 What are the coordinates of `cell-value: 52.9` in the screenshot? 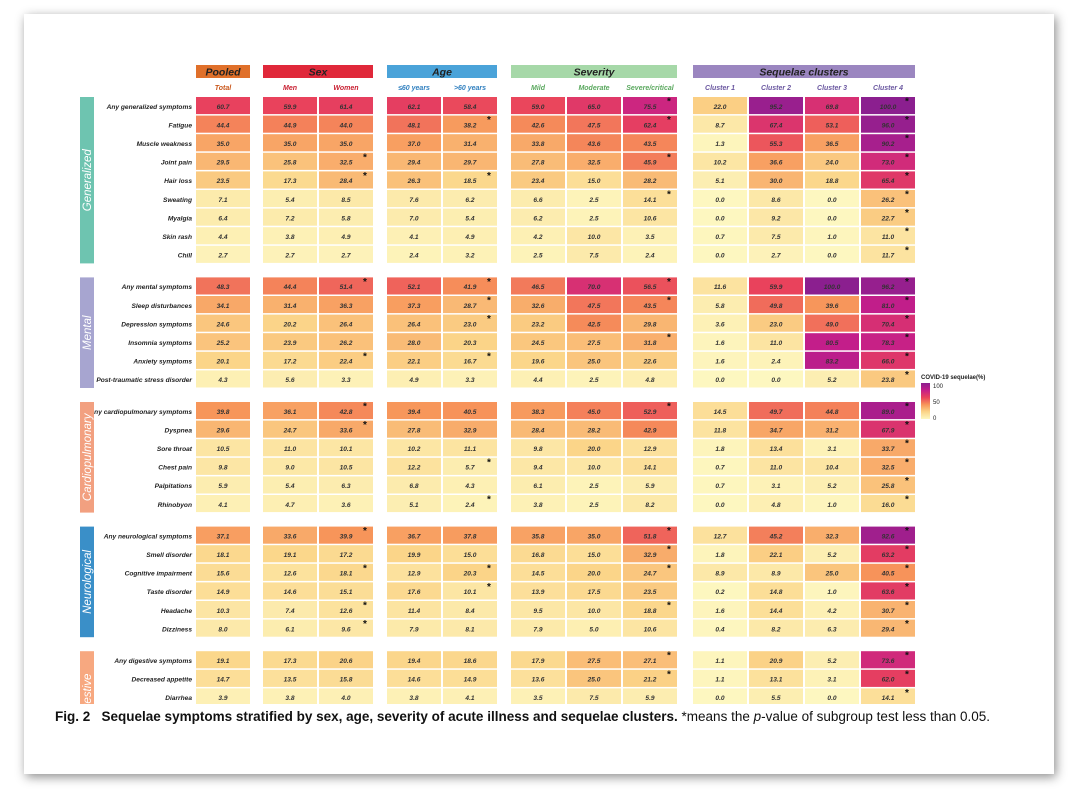 It's located at (650, 412).